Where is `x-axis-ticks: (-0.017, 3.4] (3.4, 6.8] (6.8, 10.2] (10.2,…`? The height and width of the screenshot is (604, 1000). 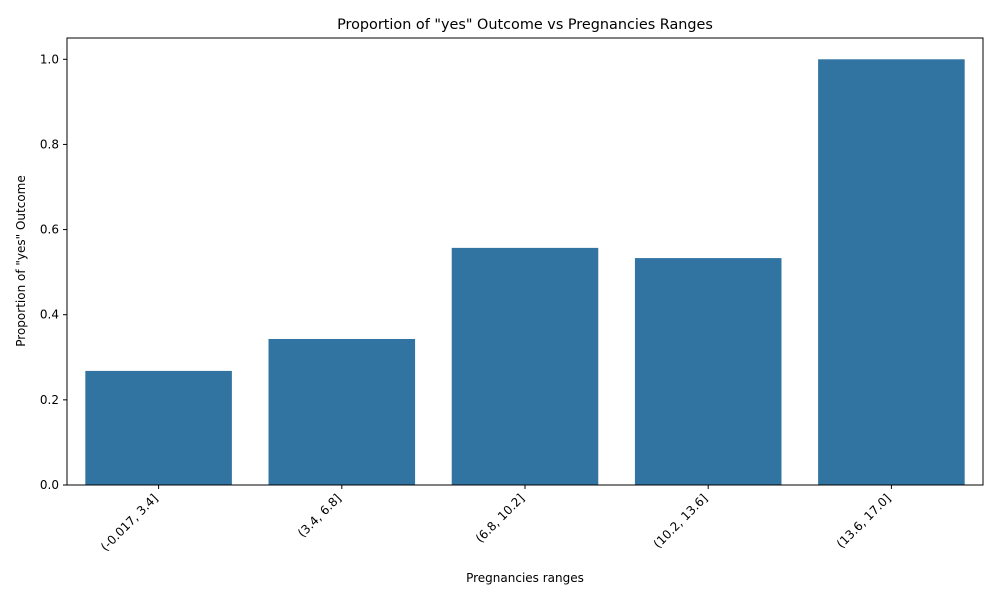 x-axis-ticks: (-0.017, 3.4] (3.4, 6.8] (6.8, 10.2] (10.2,… is located at coordinates (496, 519).